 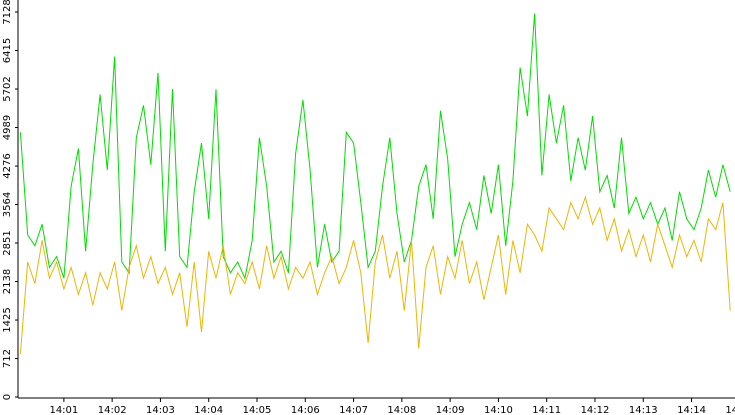 What do you see at coordinates (498, 410) in the screenshot?
I see `x-tick-label: 14:10` at bounding box center [498, 410].